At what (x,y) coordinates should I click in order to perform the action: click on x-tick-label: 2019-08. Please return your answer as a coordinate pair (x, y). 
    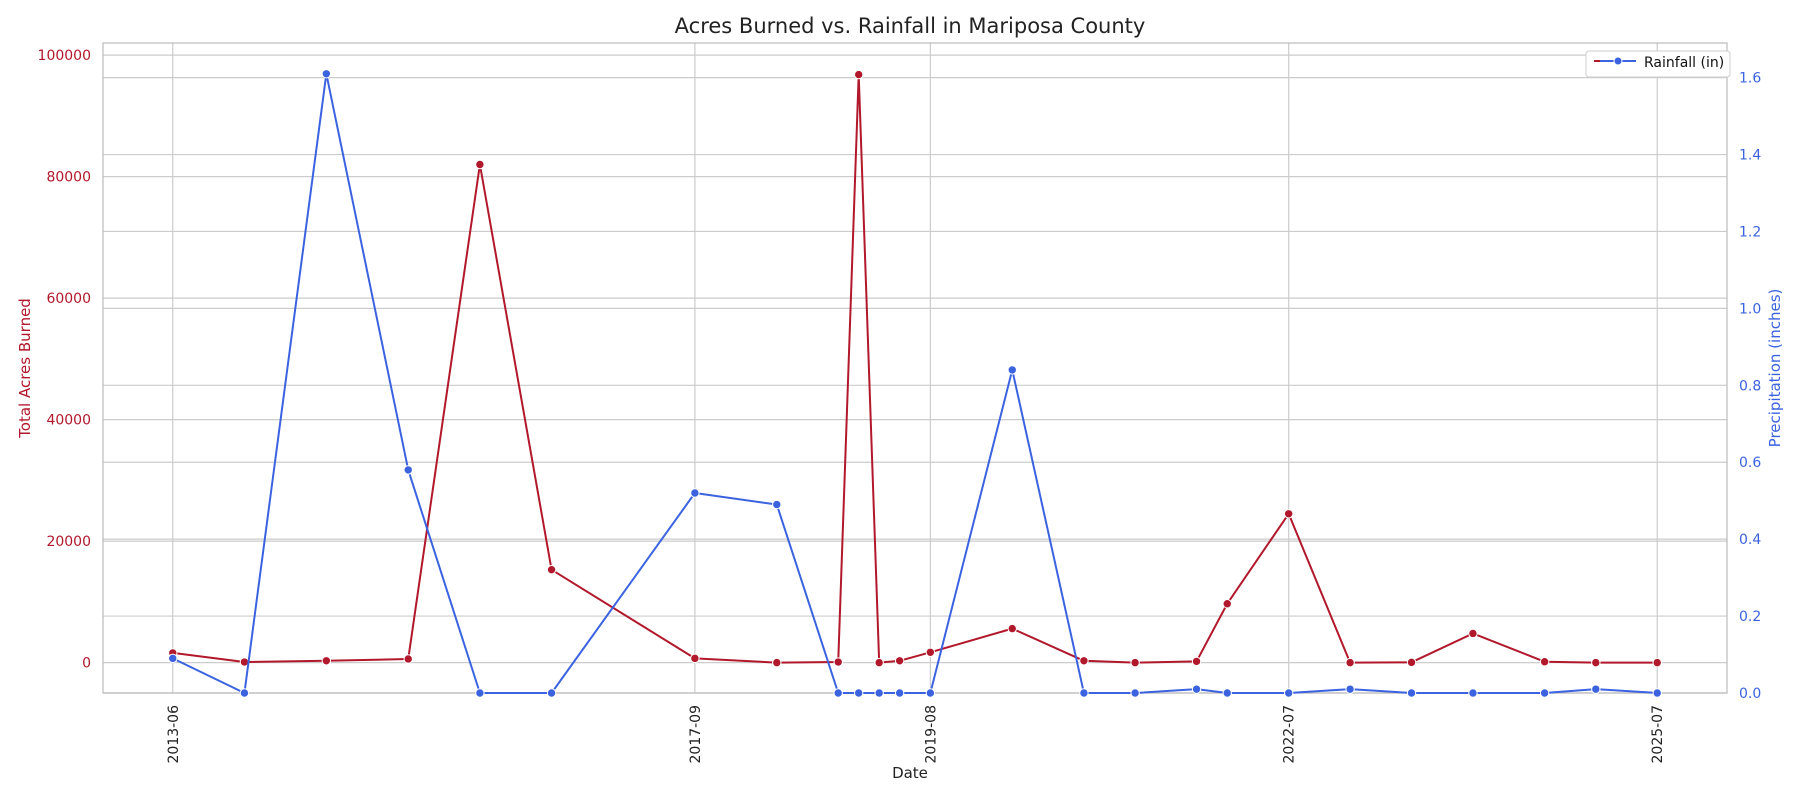
    Looking at the image, I should click on (931, 734).